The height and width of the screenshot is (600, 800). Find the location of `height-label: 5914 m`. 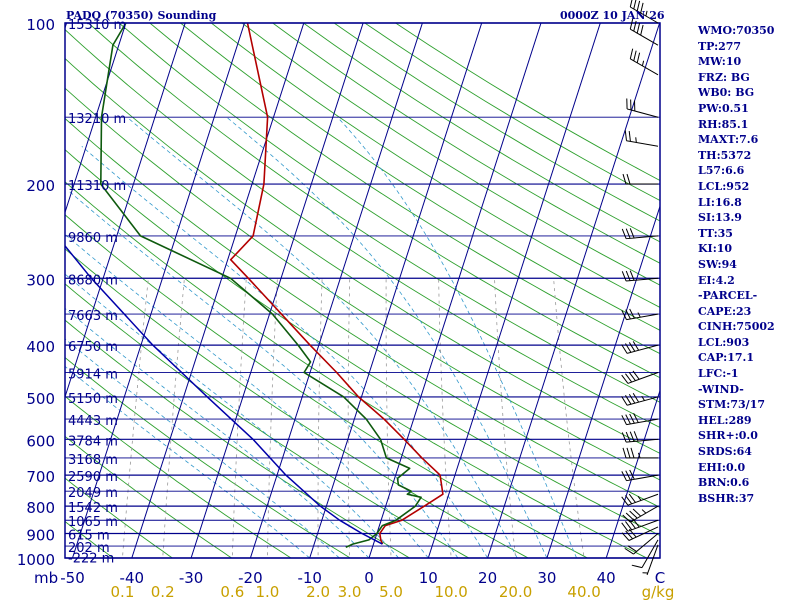

height-label: 5914 m is located at coordinates (93, 374).